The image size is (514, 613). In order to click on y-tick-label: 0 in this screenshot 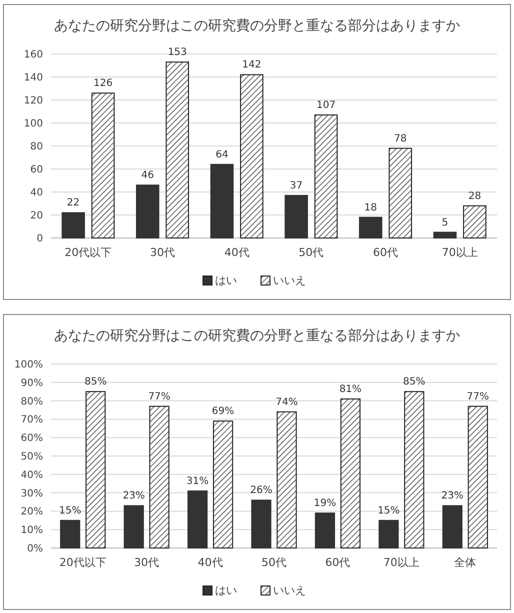, I will do `click(39, 239)`.